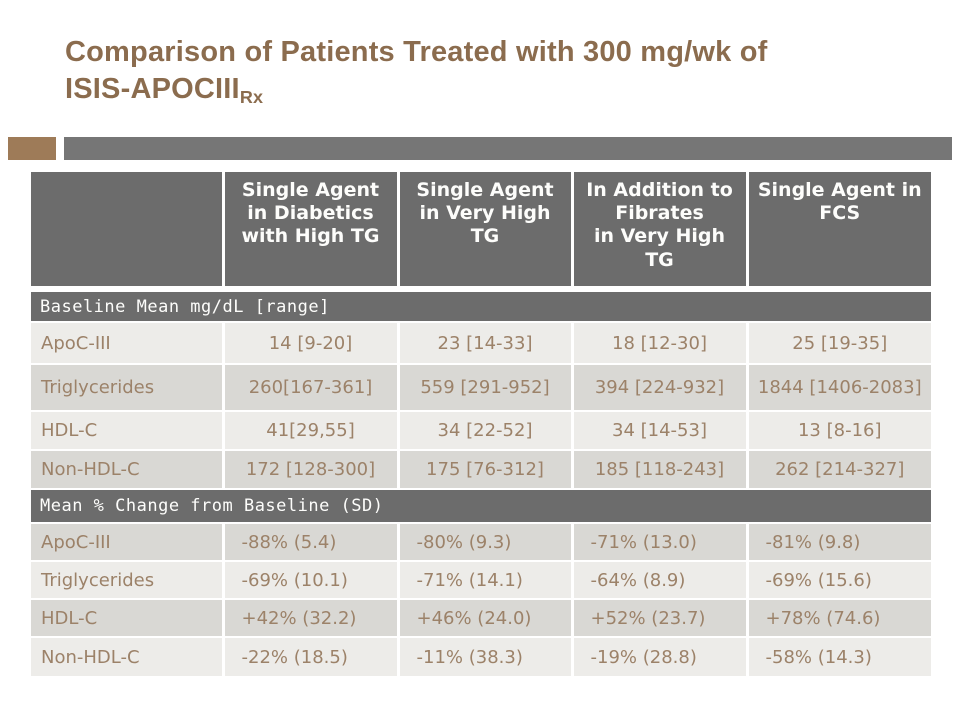  I want to click on data-cell: -22% (18.5), so click(311, 657).